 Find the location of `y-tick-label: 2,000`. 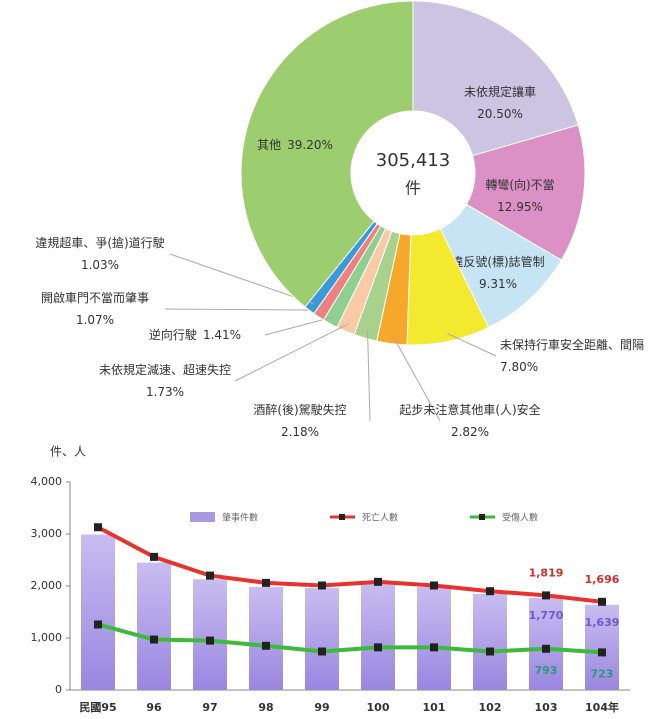

y-tick-label: 2,000 is located at coordinates (47, 585).